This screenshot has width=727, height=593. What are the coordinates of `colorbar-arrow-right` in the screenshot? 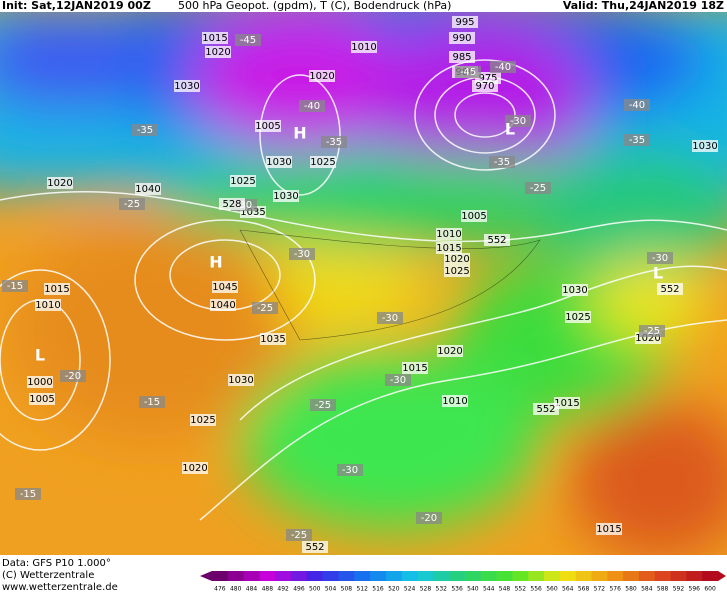 It's located at (722, 576).